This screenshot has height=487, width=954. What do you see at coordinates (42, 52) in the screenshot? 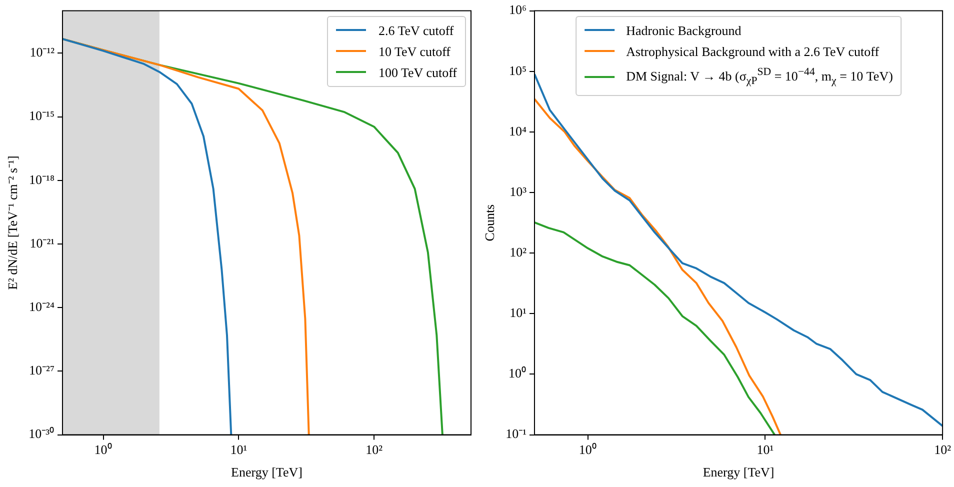
I see `y-tick-label: 10⁻¹²` at bounding box center [42, 52].